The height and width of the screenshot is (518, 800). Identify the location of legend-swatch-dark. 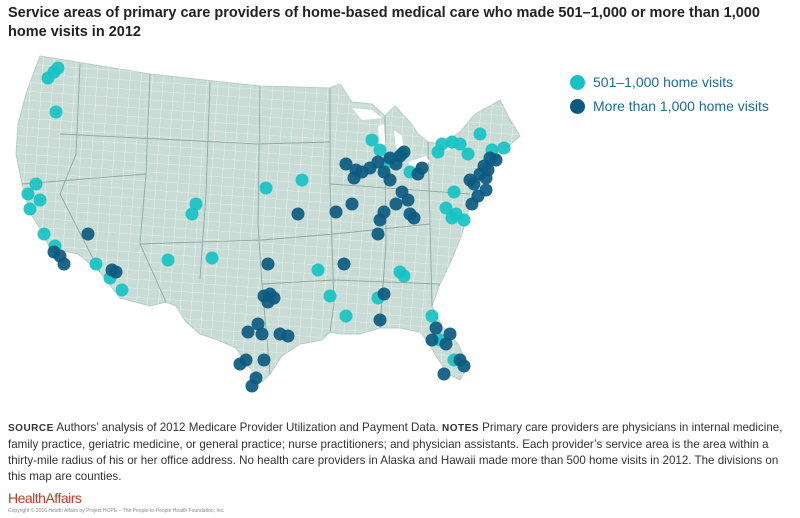
(577, 106).